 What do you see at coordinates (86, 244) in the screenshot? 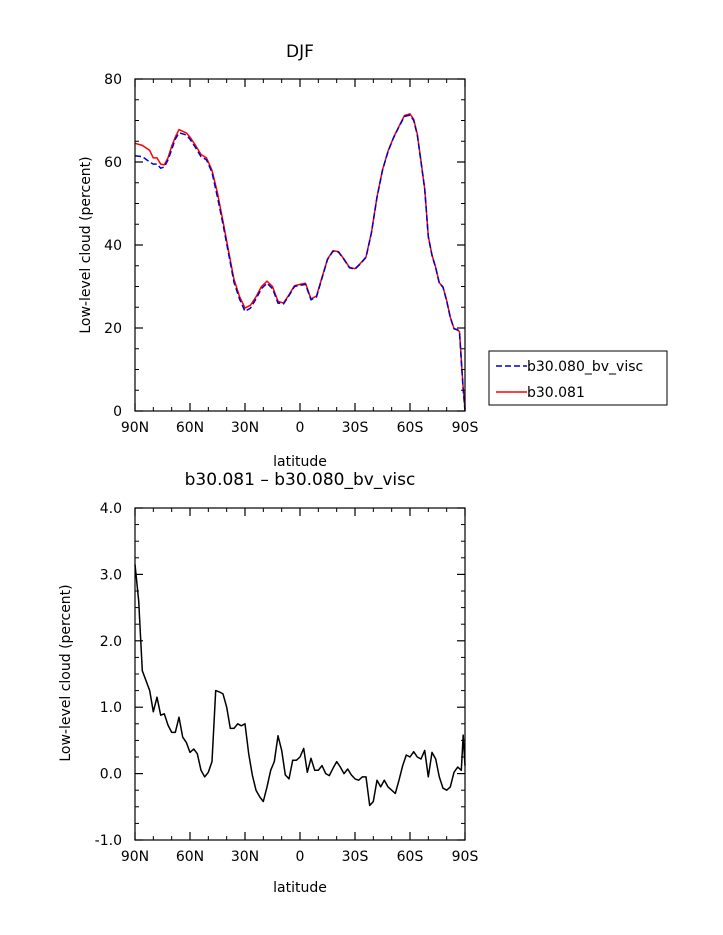
I see `chart-top-ylabel: Low-level cloud (percent)` at bounding box center [86, 244].